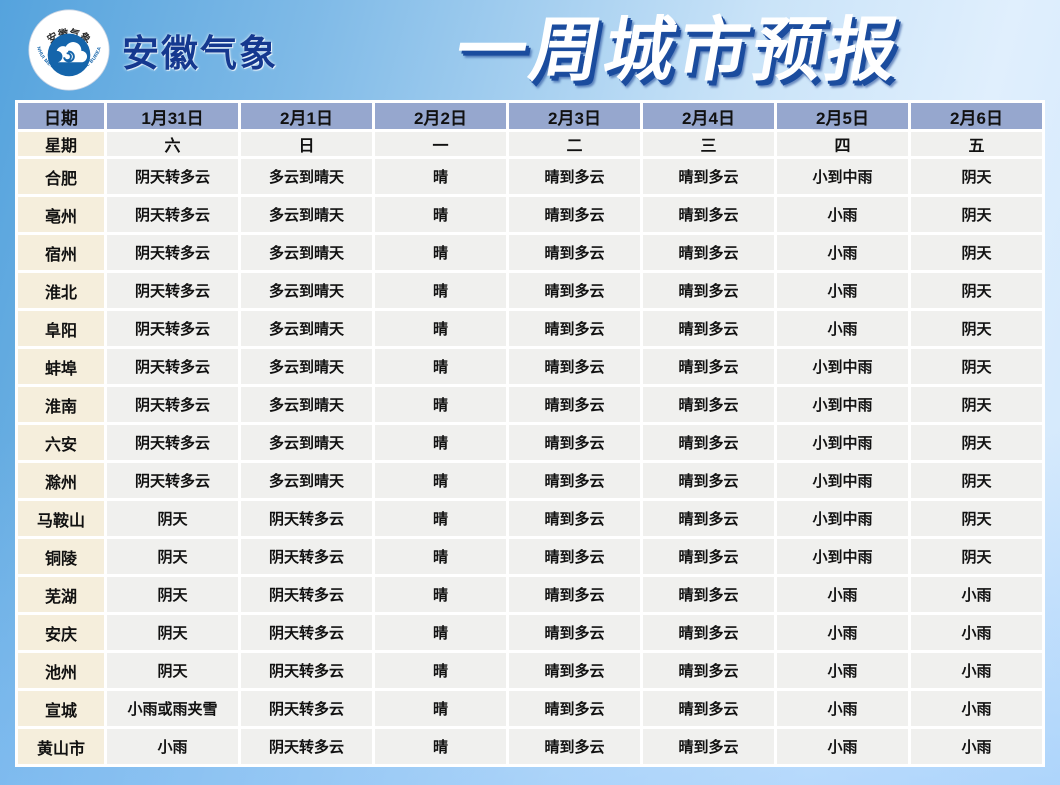 This screenshot has height=785, width=1060. Describe the element at coordinates (530, 708) in the screenshot. I see `city-forecast-row: 宣城 小雨或雨夹雪 阴天转多云晴晴到多云 晴到多云 小雨 小雨` at that location.